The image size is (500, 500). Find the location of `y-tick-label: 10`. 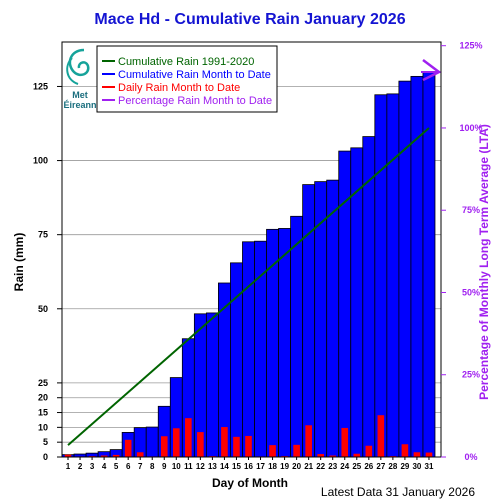

y-tick-label: 10 is located at coordinates (43, 427).